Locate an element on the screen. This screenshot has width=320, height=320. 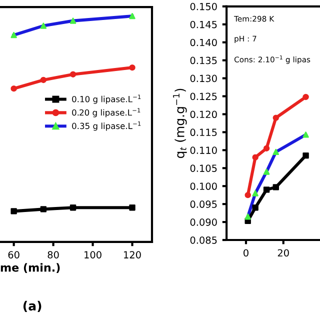
legend-label: 0.20 g lipase.L$^{−1}$ is located at coordinates (106, 113).